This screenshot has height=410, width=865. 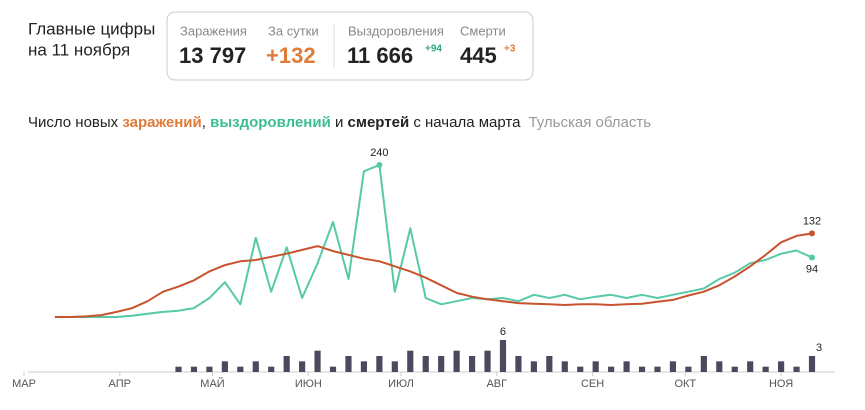 I want to click on value-label: 240, so click(x=379, y=153).